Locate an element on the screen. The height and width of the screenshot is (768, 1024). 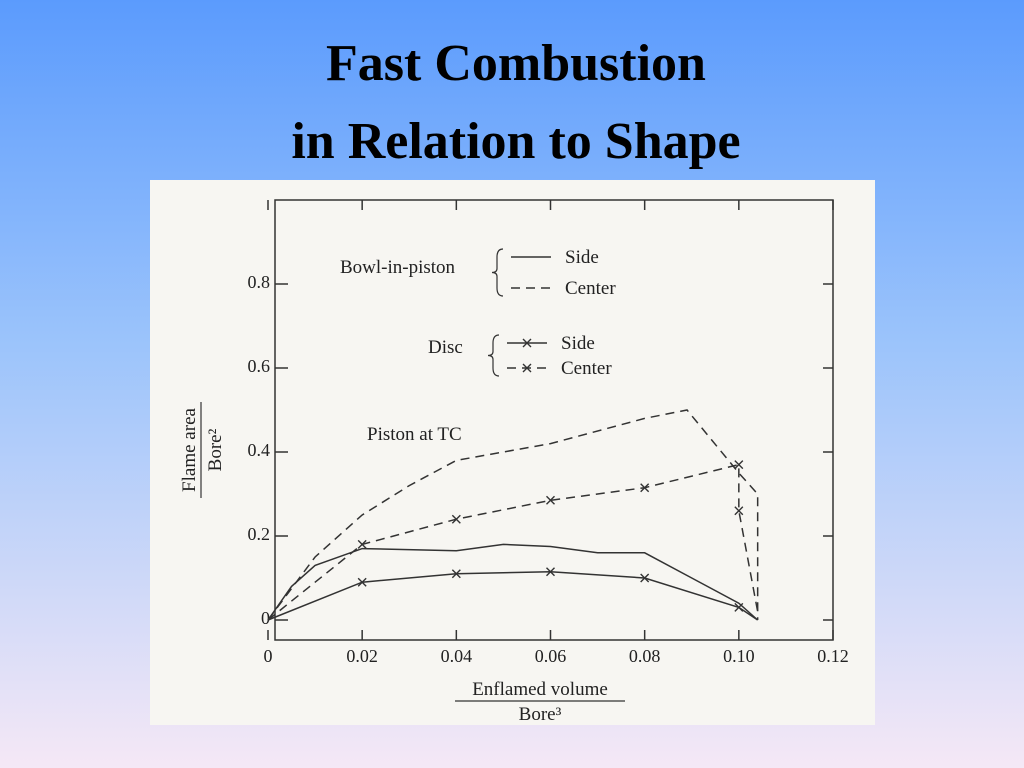
x-tick-label: 0.06 is located at coordinates (551, 656).